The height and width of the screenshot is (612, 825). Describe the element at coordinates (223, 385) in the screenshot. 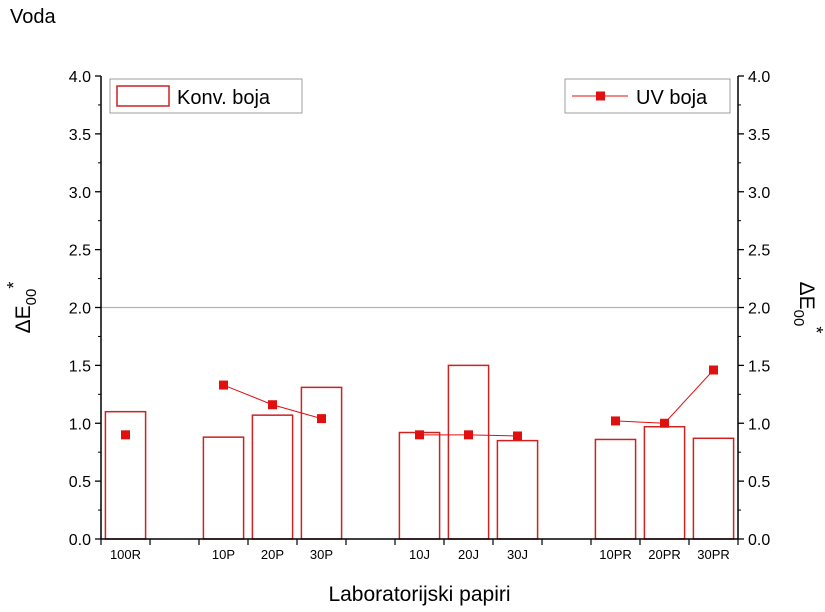

I see `uv-point-10P` at that location.